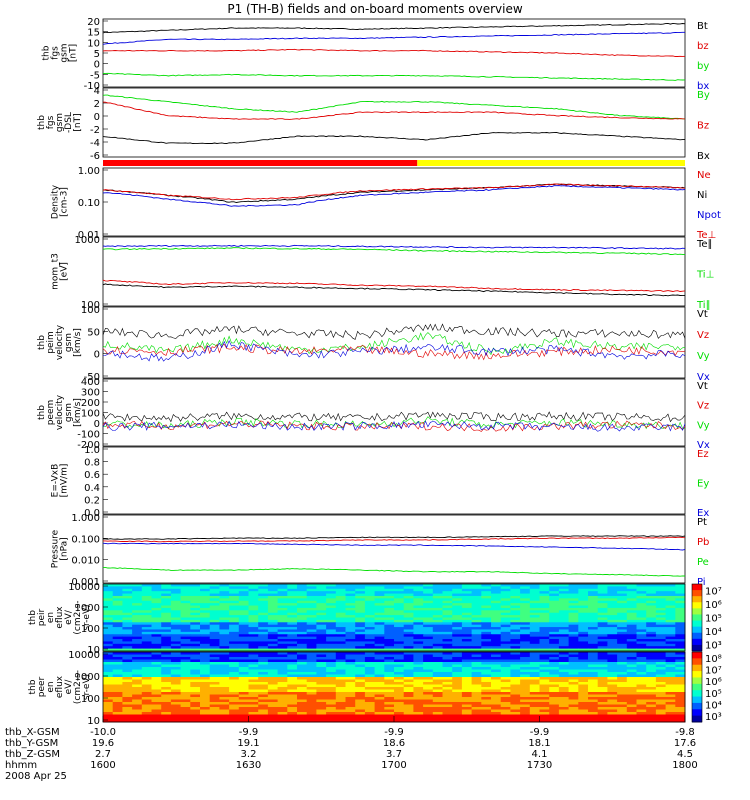 This screenshot has height=800, width=750. I want to click on legend-entry: Te∥, so click(704, 244).